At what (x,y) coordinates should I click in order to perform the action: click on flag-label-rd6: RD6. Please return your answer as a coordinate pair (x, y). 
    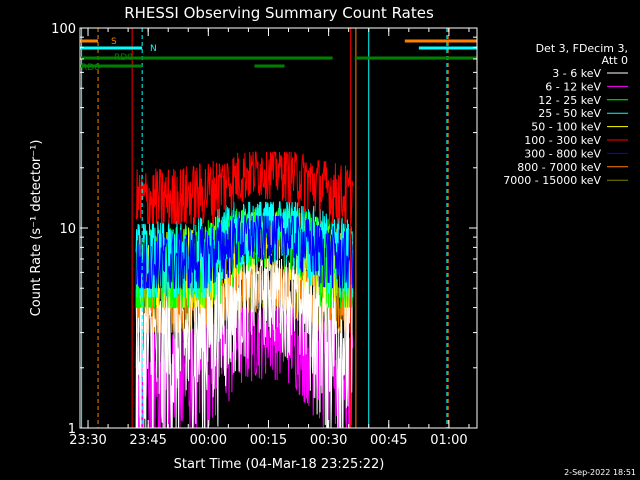
    Looking at the image, I should click on (90, 68).